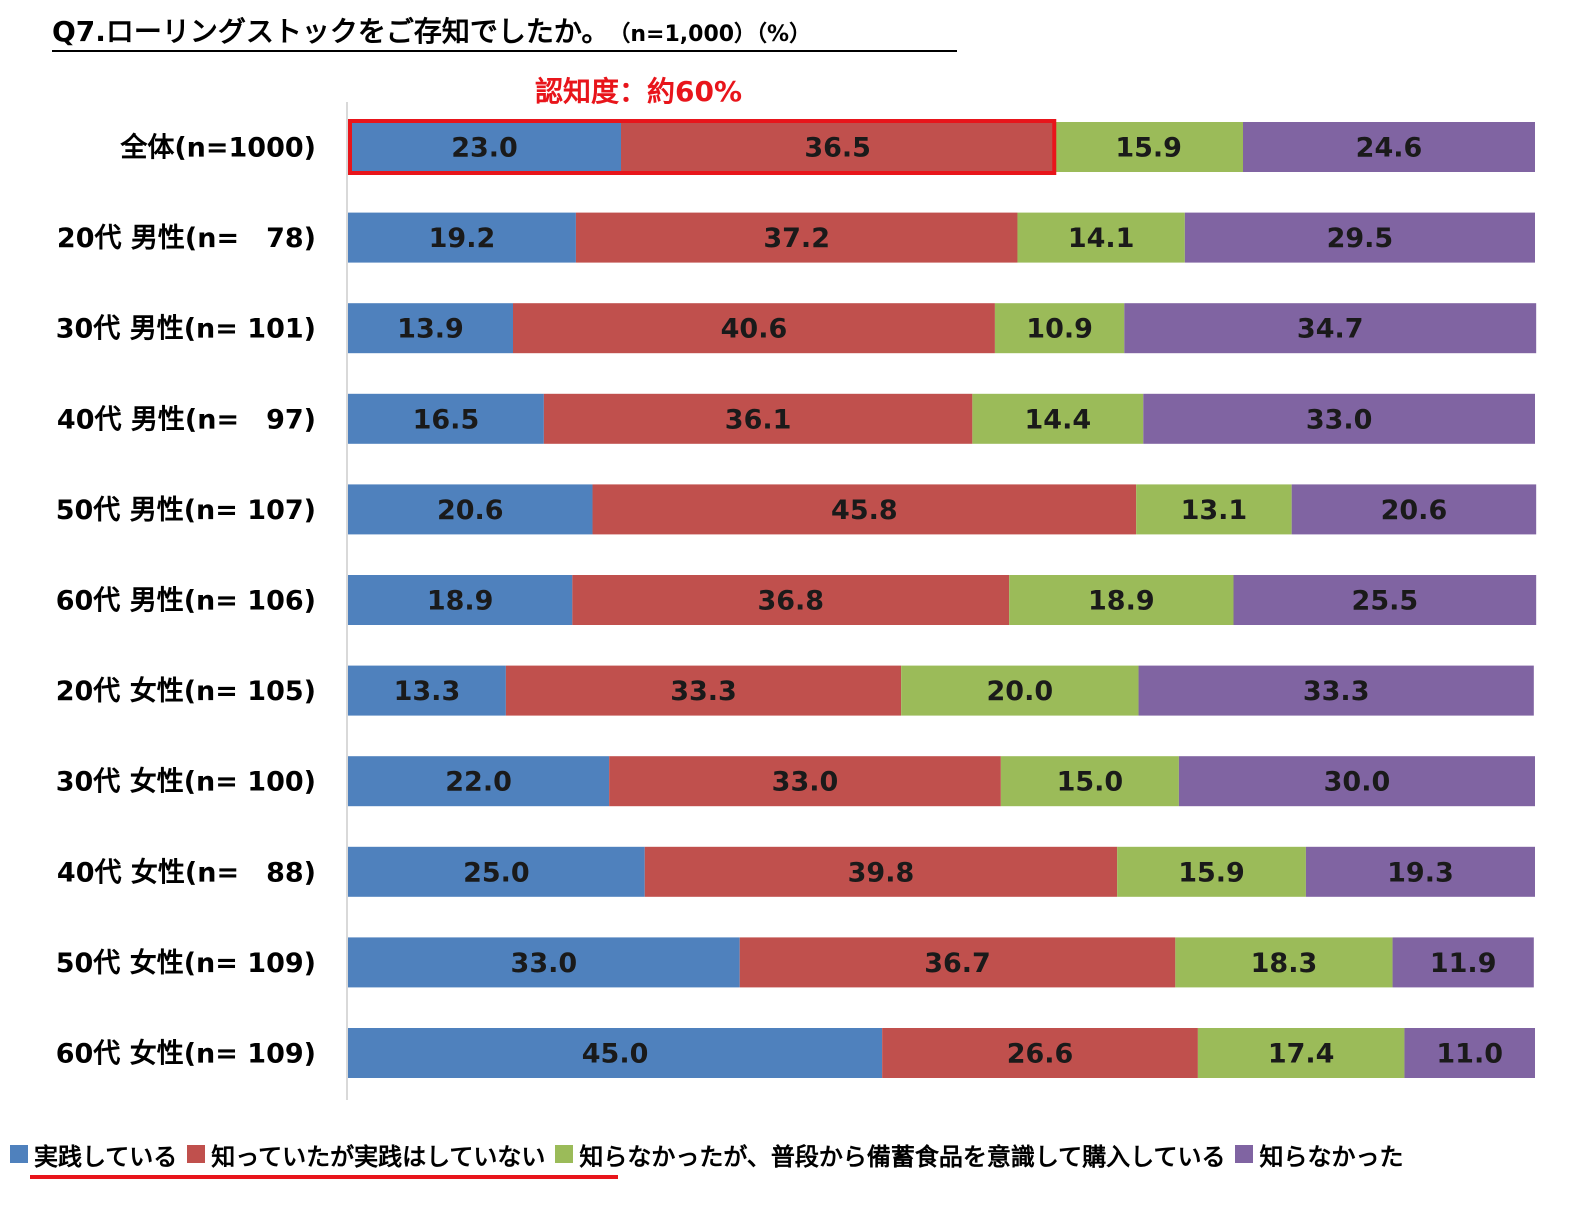  Describe the element at coordinates (331, 31) in the screenshot. I see `chart-title-main: Q7.ローリングストックをご存知でしたか。` at that location.